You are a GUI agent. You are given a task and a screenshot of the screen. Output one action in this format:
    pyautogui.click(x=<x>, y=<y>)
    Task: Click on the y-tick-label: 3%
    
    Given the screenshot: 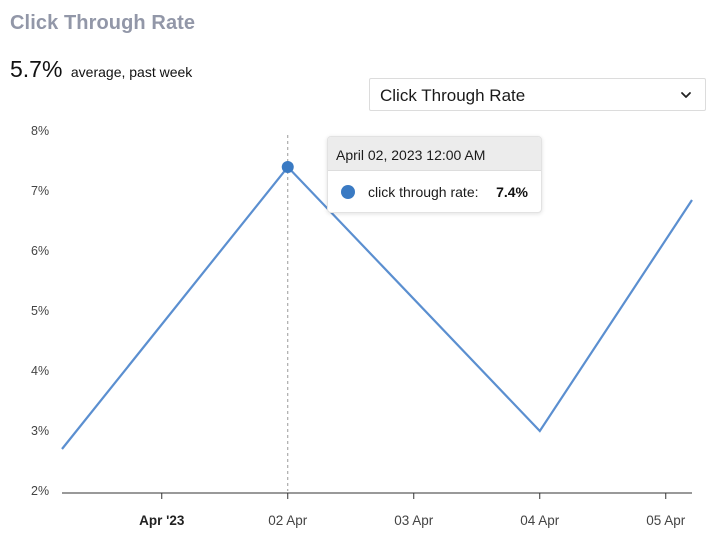 What is the action you would take?
    pyautogui.click(x=40, y=431)
    